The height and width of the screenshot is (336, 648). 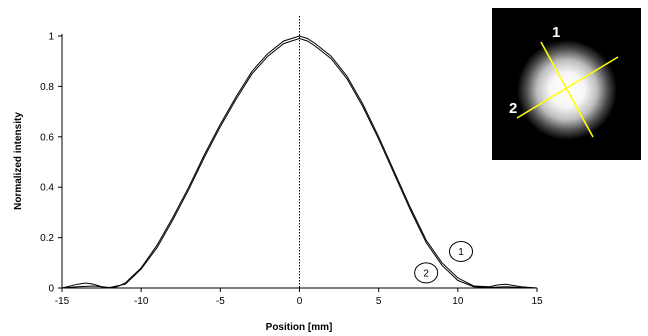 What do you see at coordinates (47, 87) in the screenshot?
I see `y-tick-label: 0.8` at bounding box center [47, 87].